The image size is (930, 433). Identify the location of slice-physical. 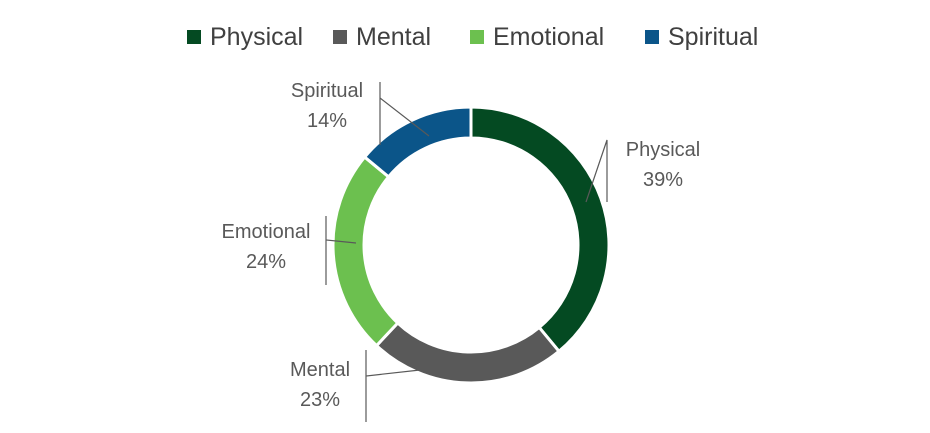
(540, 229).